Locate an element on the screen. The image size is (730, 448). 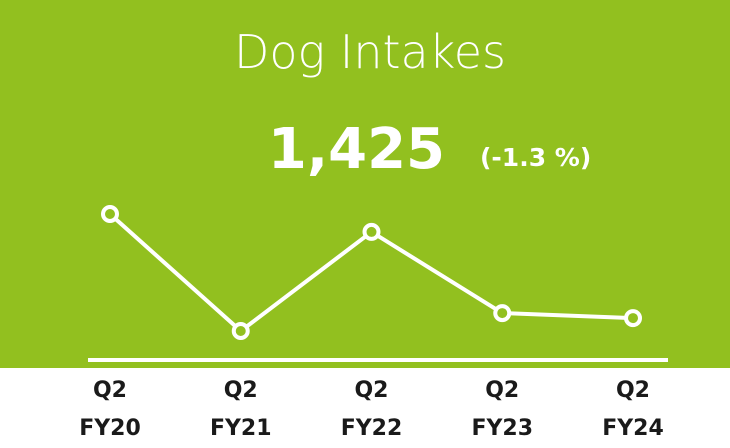
x-tick-label: Q2 FY24 is located at coordinates (633, 409).